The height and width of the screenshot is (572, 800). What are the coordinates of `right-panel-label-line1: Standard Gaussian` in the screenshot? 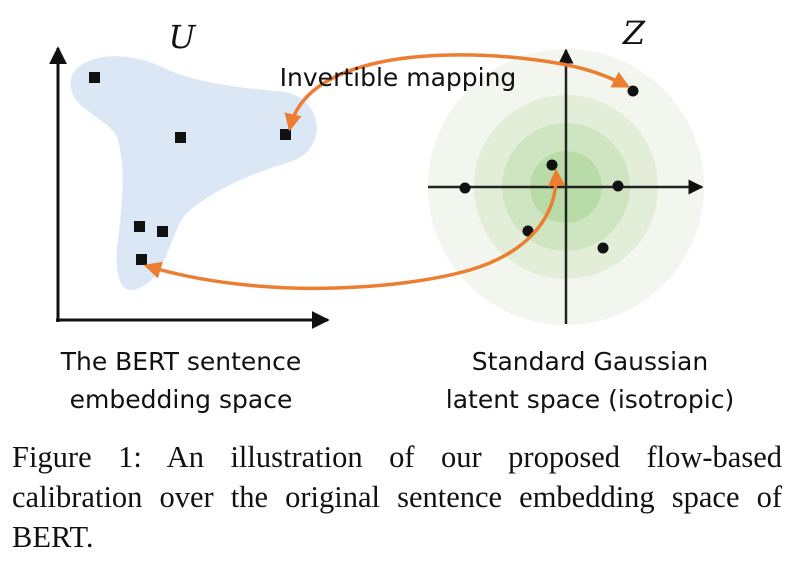 It's located at (590, 361).